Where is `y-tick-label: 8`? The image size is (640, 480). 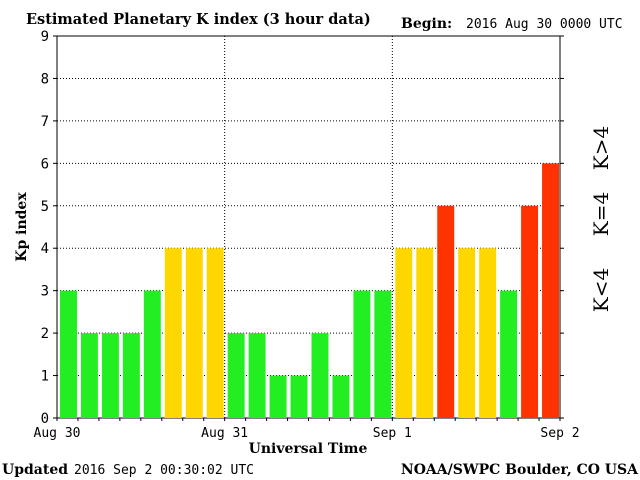 y-tick-label: 8 is located at coordinates (45, 79).